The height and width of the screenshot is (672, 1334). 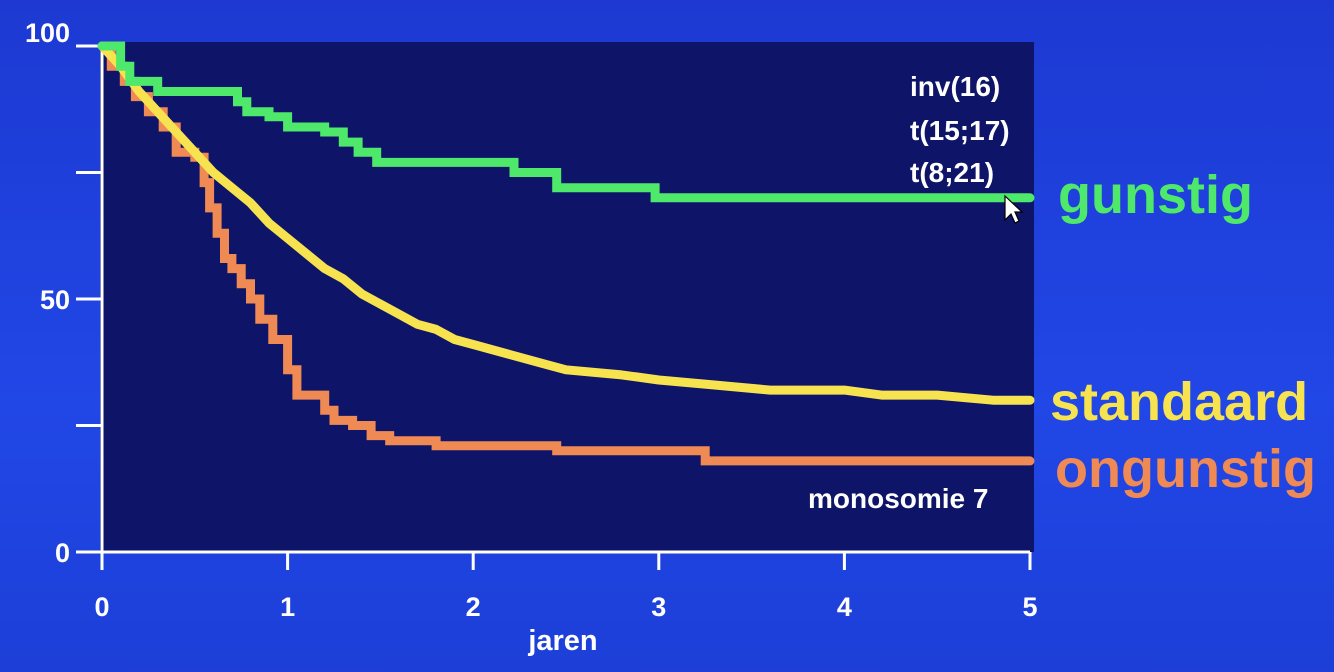 I want to click on annotation-t8-21: t(8;21), so click(x=952, y=172).